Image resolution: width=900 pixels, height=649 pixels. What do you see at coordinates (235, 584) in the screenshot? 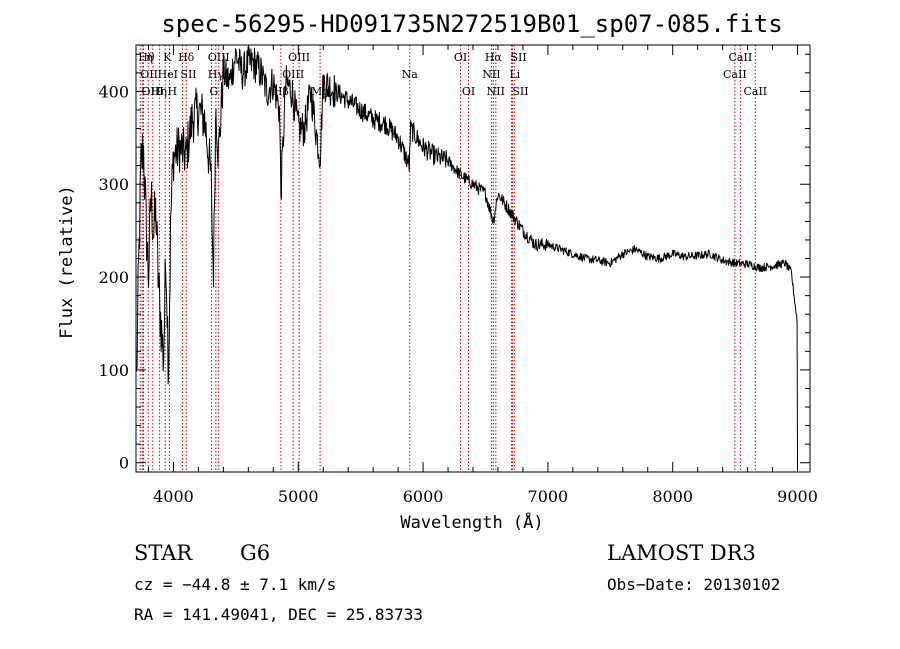
I see `redshift-cz: cz = −44.8 ± 7.1 km/s` at bounding box center [235, 584].